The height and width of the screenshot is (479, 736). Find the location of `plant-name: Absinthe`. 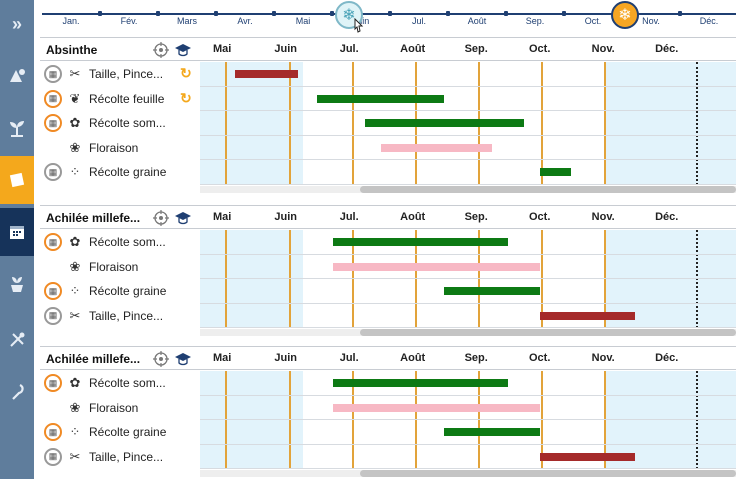

plant-name: Absinthe is located at coordinates (72, 50).